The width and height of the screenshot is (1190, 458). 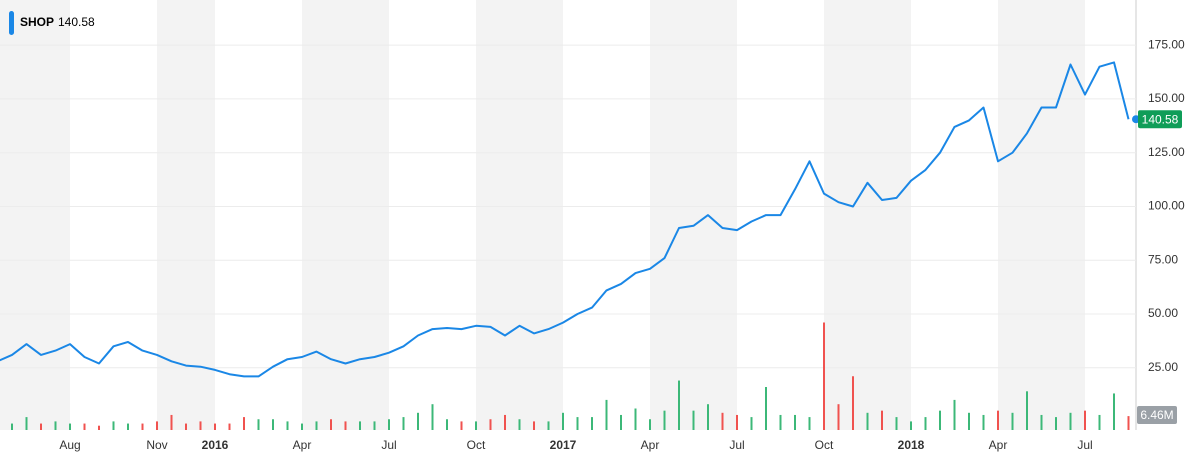 I want to click on legend-value: 140.58, so click(x=76, y=22).